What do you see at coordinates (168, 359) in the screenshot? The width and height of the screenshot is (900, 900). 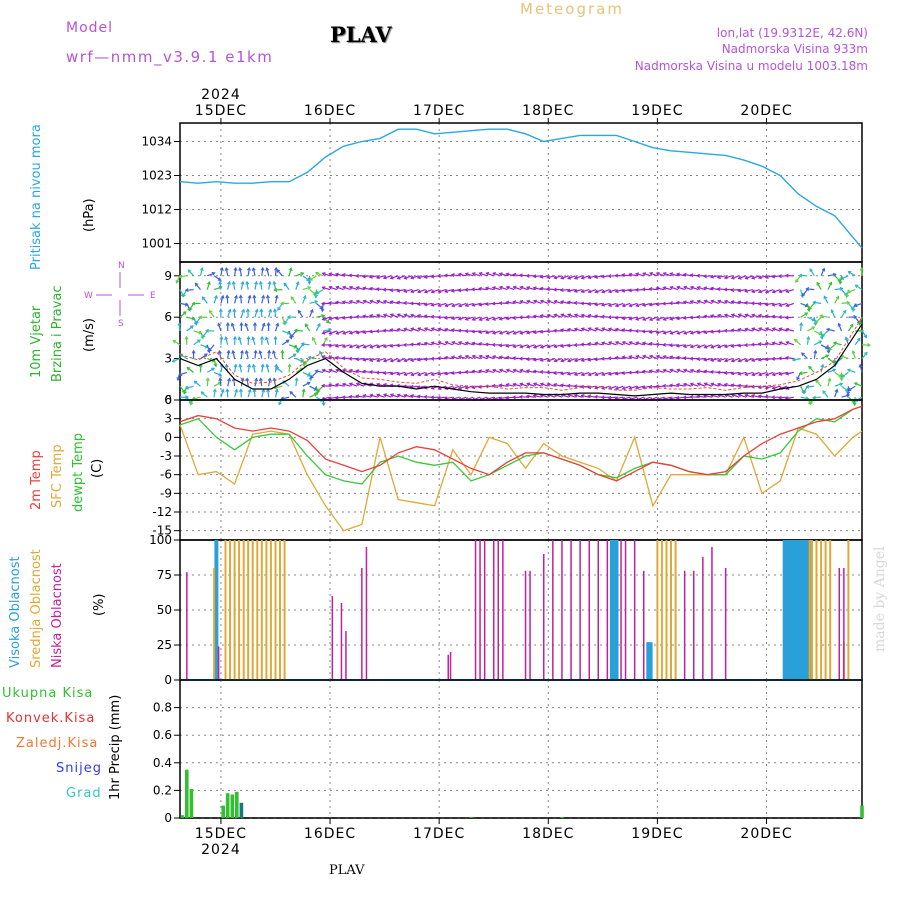 I see `y-tick-label: 3` at bounding box center [168, 359].